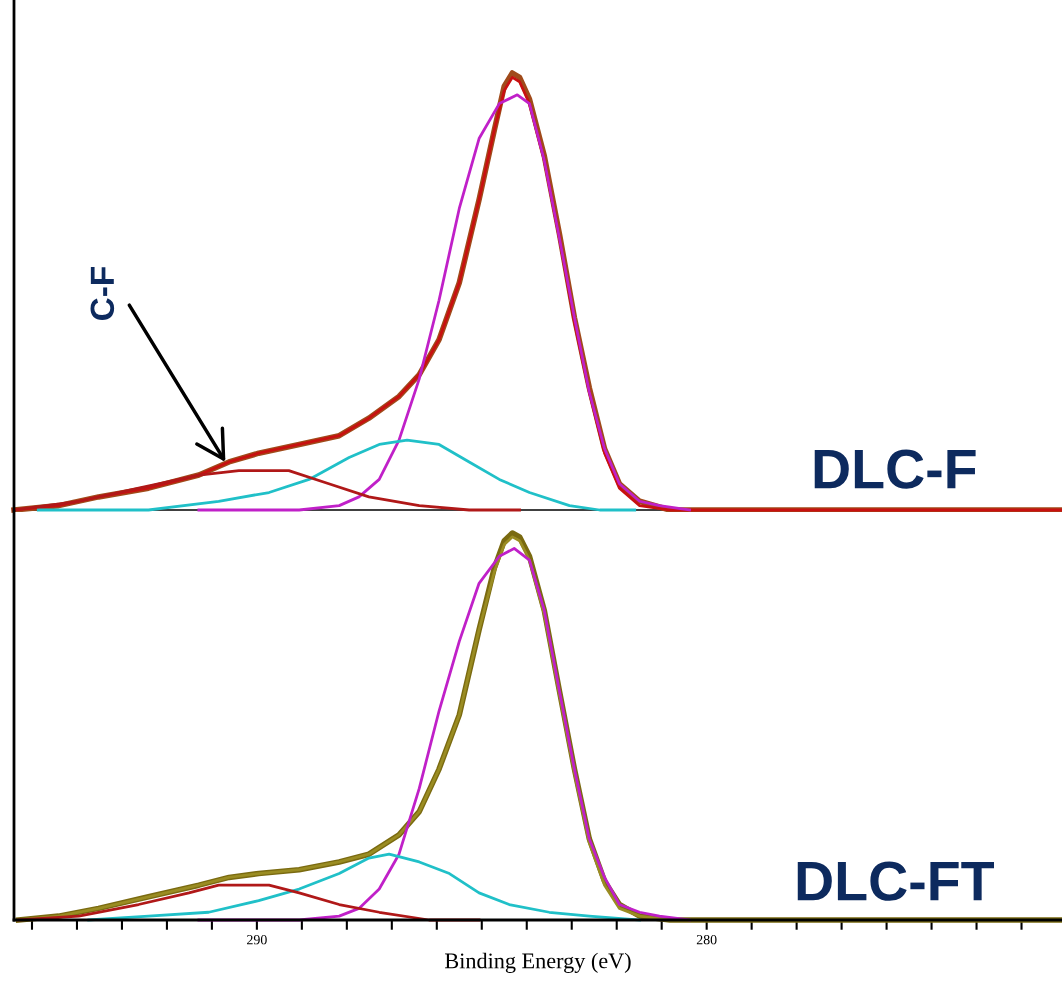  Describe the element at coordinates (257, 939) in the screenshot. I see `x-tick-label: 290` at that location.